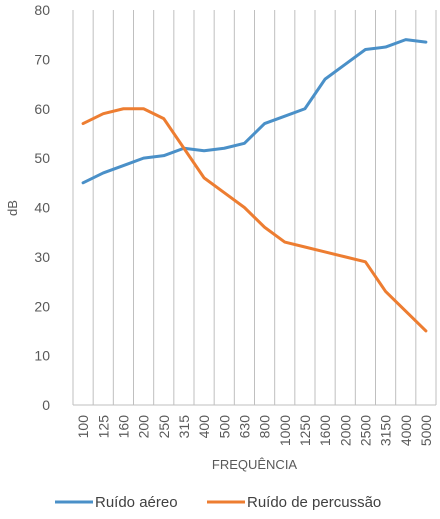  I want to click on x-tick-label: 500, so click(224, 427).